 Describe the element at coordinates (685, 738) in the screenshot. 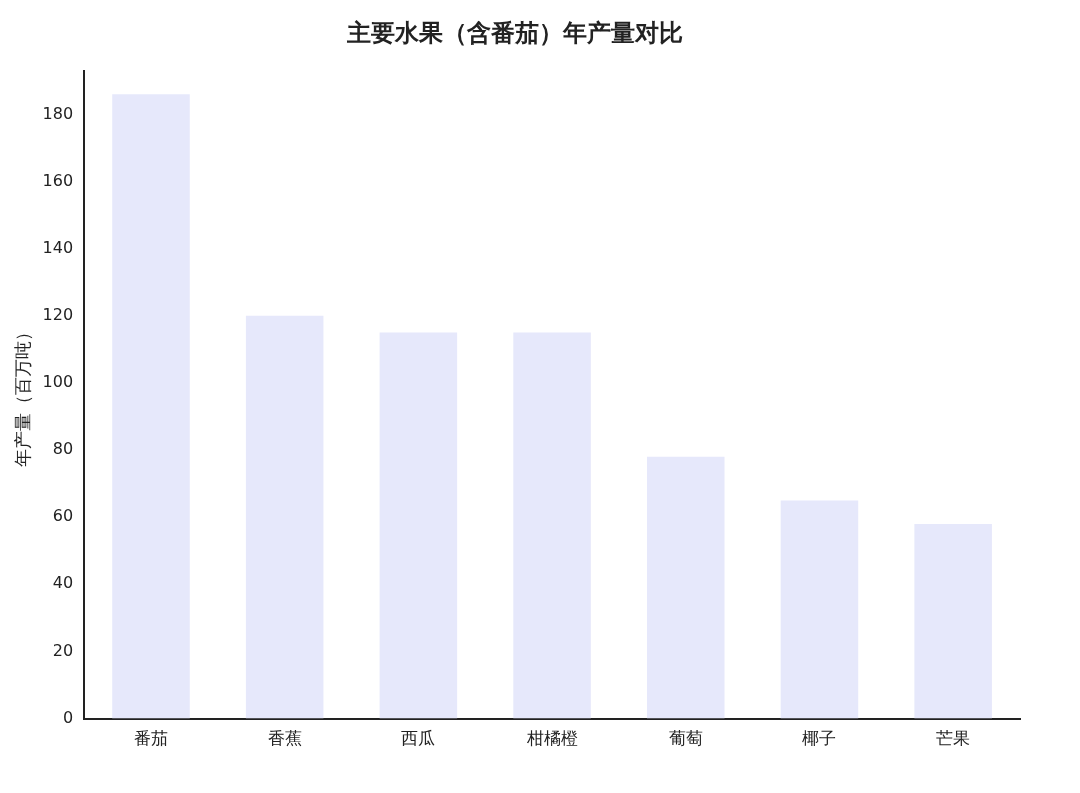

I see `x-tick-label: 葡萄` at that location.